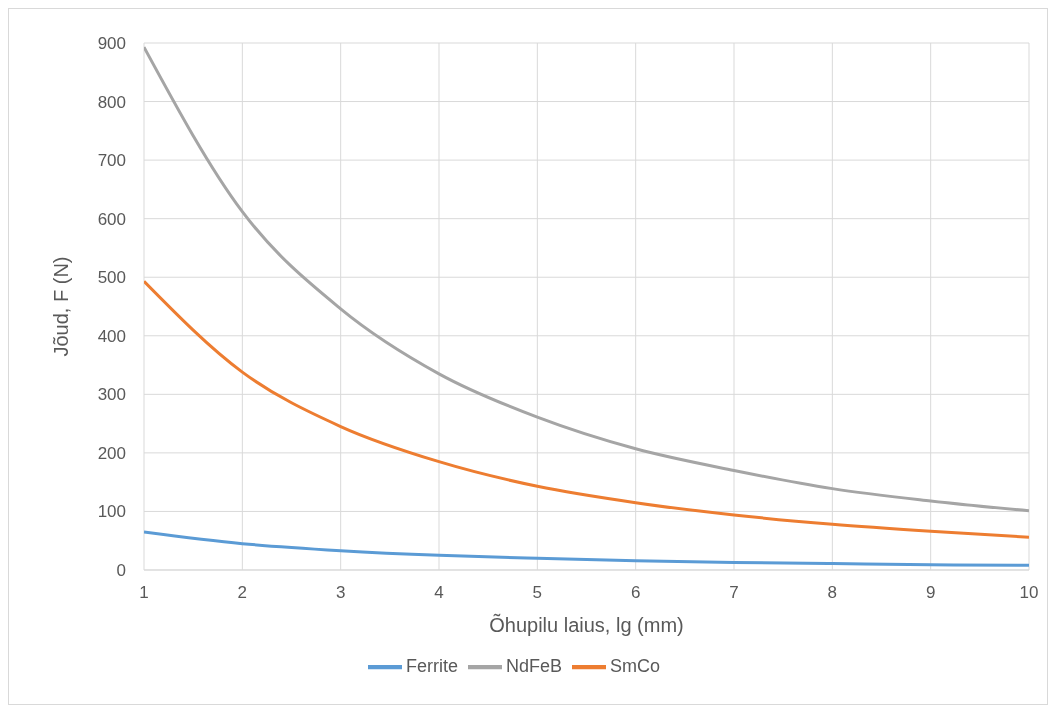 This screenshot has width=1056, height=713. Describe the element at coordinates (111, 278) in the screenshot. I see `y-tick-label: 500` at that location.